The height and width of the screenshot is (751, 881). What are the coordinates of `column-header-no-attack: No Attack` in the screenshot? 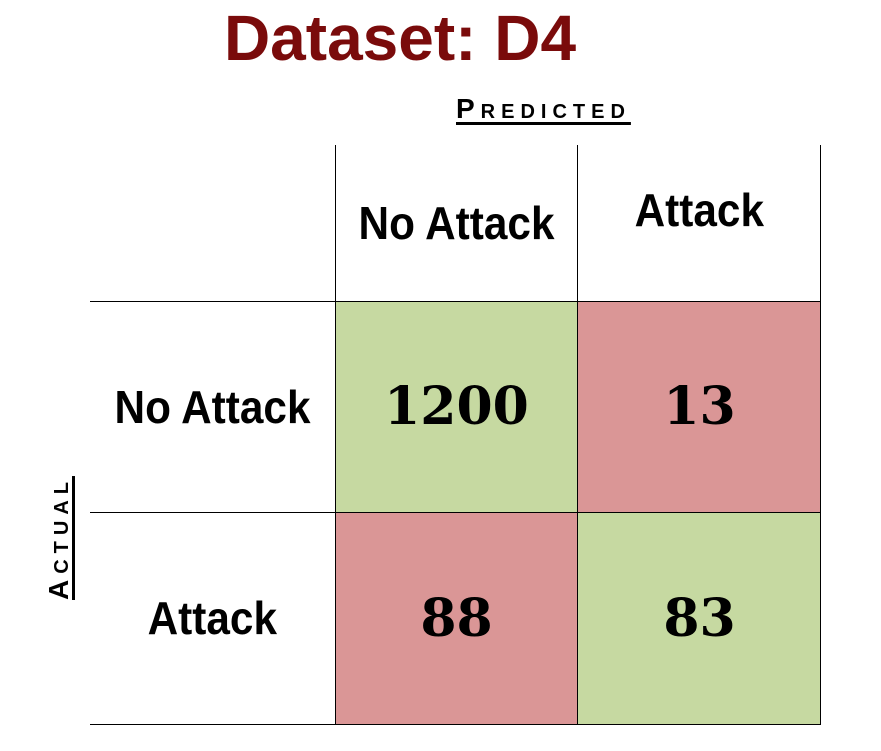 It's located at (456, 223).